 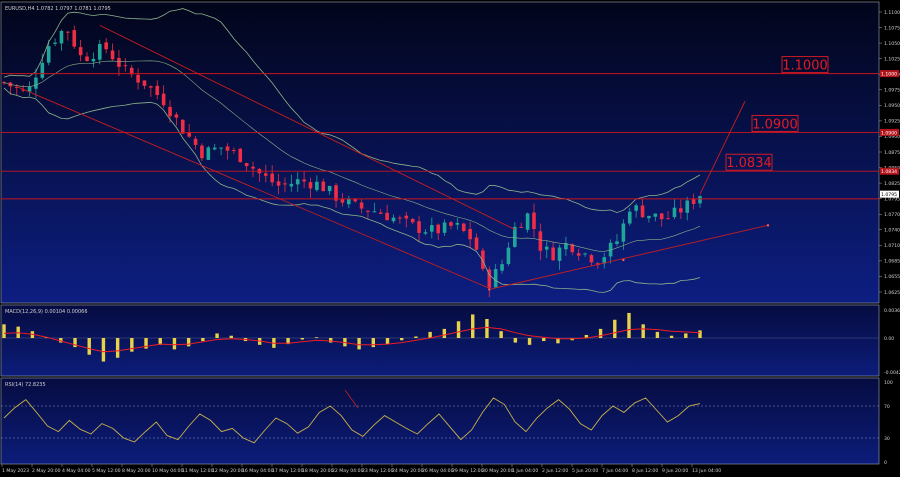 I want to click on current-price-box, so click(x=889, y=194).